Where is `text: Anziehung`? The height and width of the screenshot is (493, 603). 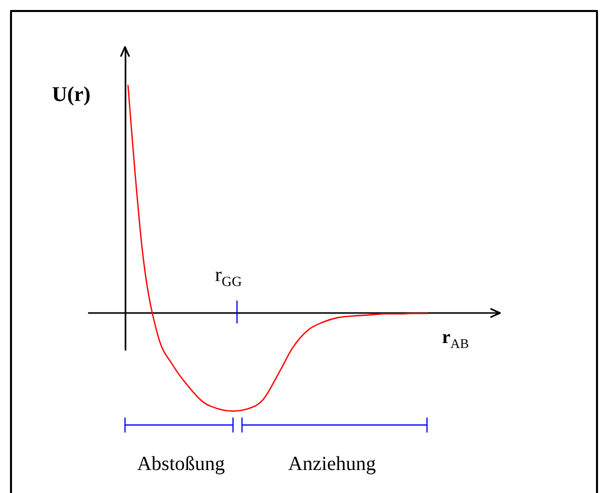
text: Anziehung is located at coordinates (332, 464).